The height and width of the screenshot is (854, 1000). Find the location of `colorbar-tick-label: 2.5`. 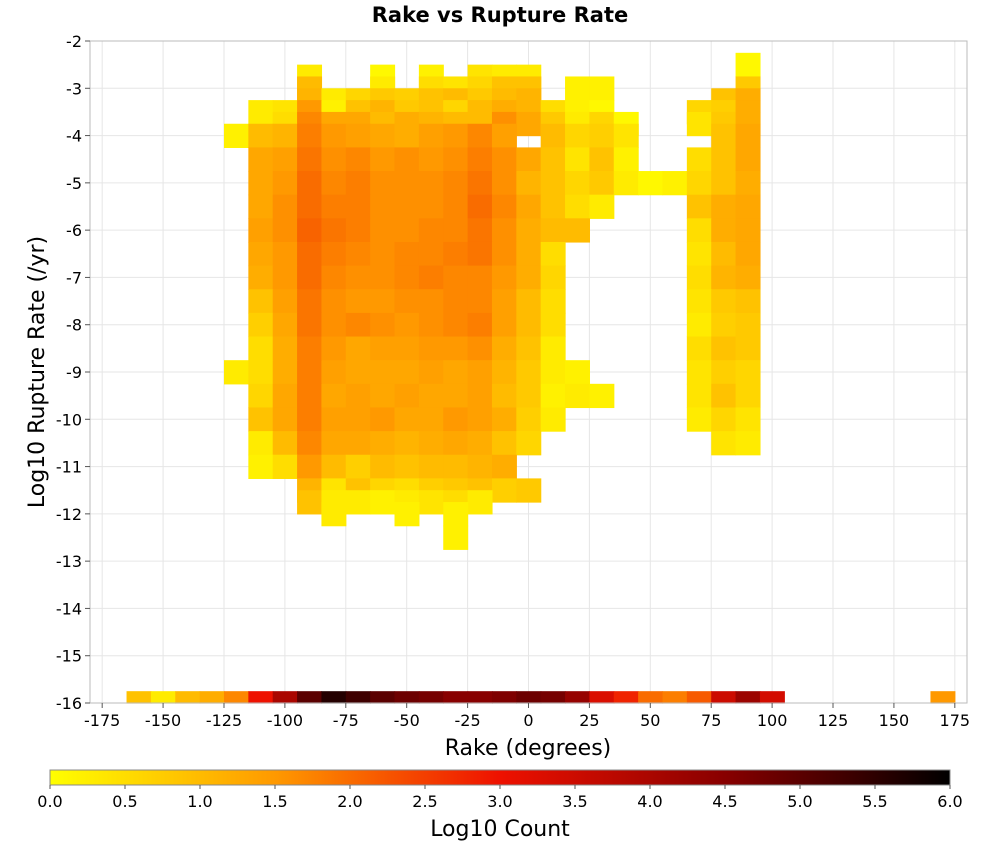

colorbar-tick-label: 2.5 is located at coordinates (424, 801).